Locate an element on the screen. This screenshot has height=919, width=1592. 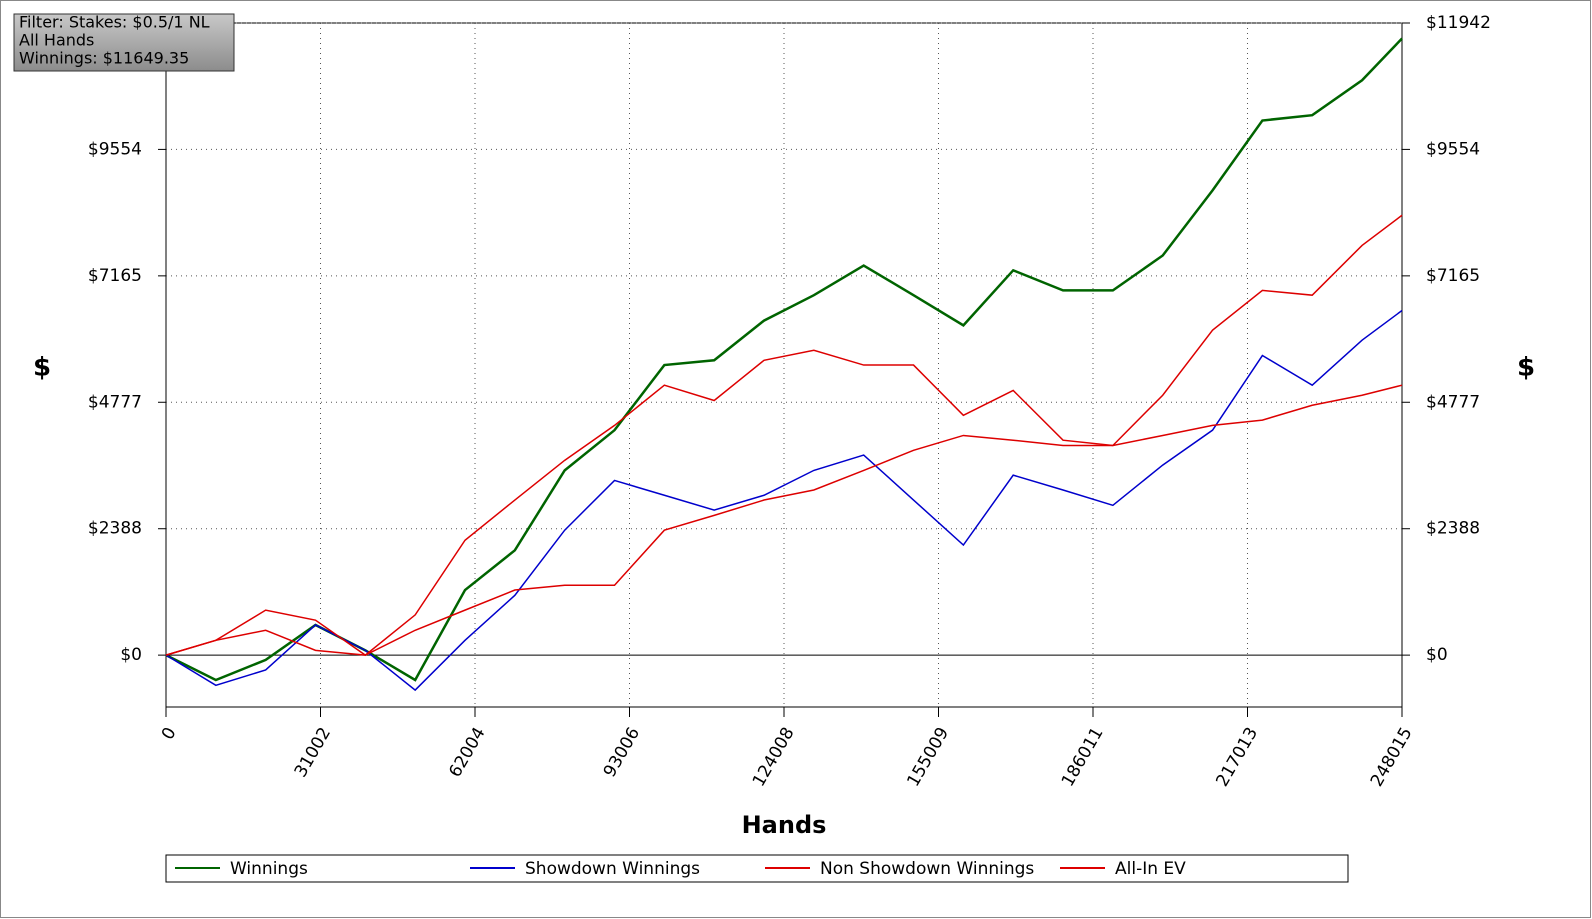
legend-label: All-In EV is located at coordinates (1150, 869).